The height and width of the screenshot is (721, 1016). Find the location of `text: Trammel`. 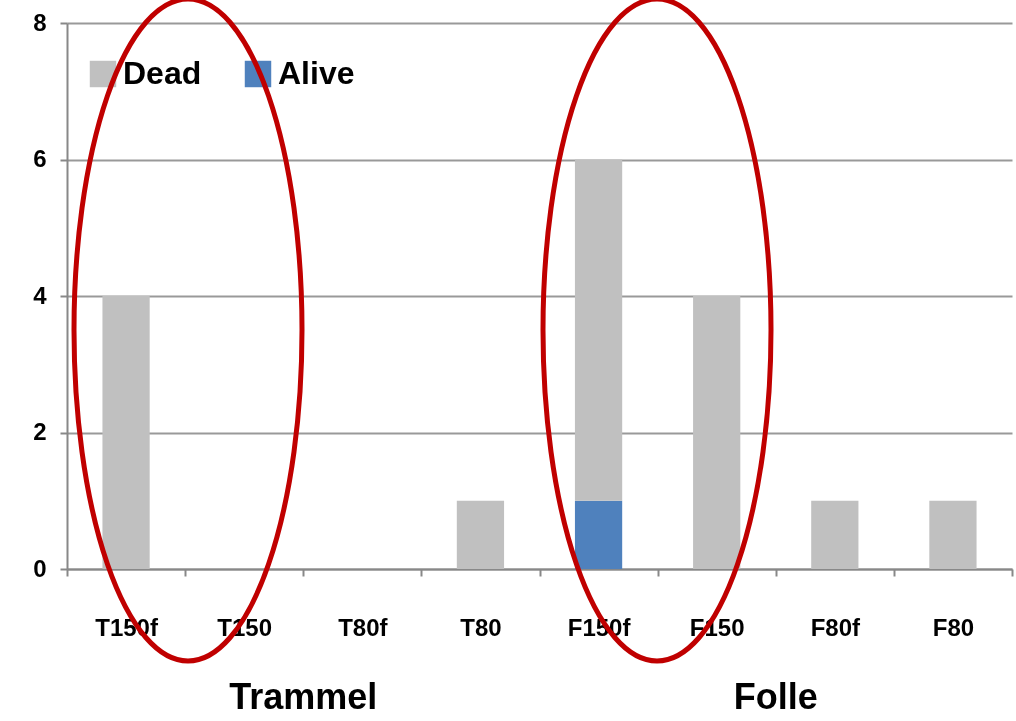

text: Trammel is located at coordinates (303, 697).